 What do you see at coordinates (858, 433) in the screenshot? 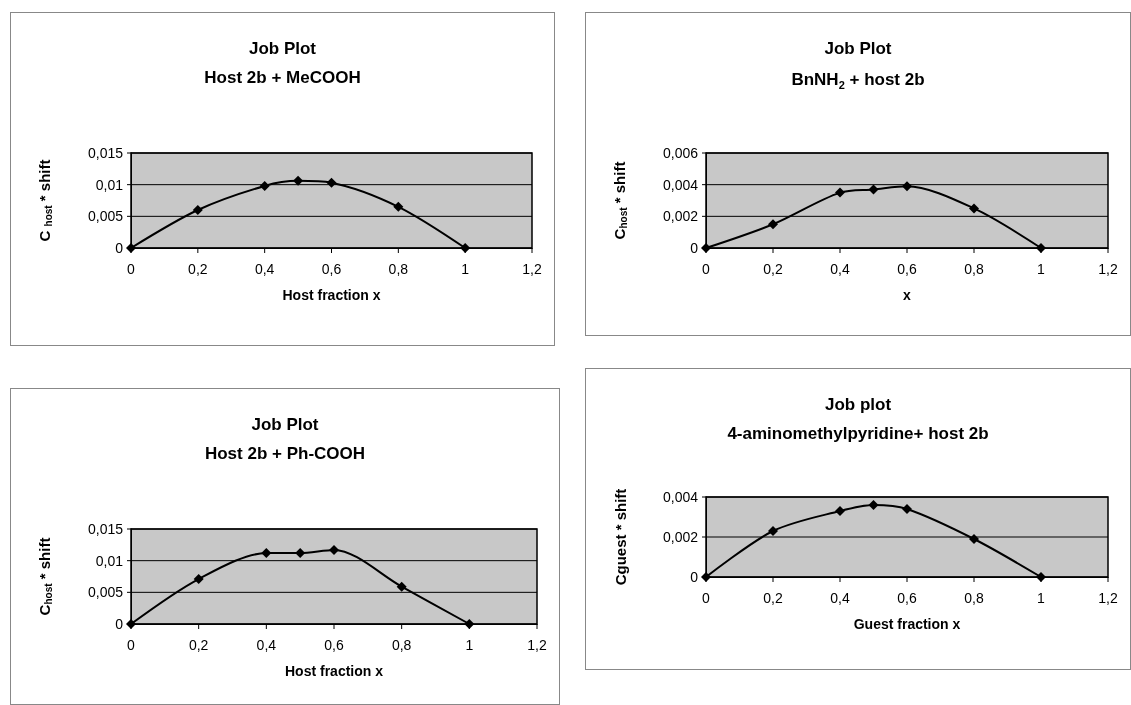
I see `chart-subtitle: 4-aminomethylpyridine+ host 2b` at bounding box center [858, 433].